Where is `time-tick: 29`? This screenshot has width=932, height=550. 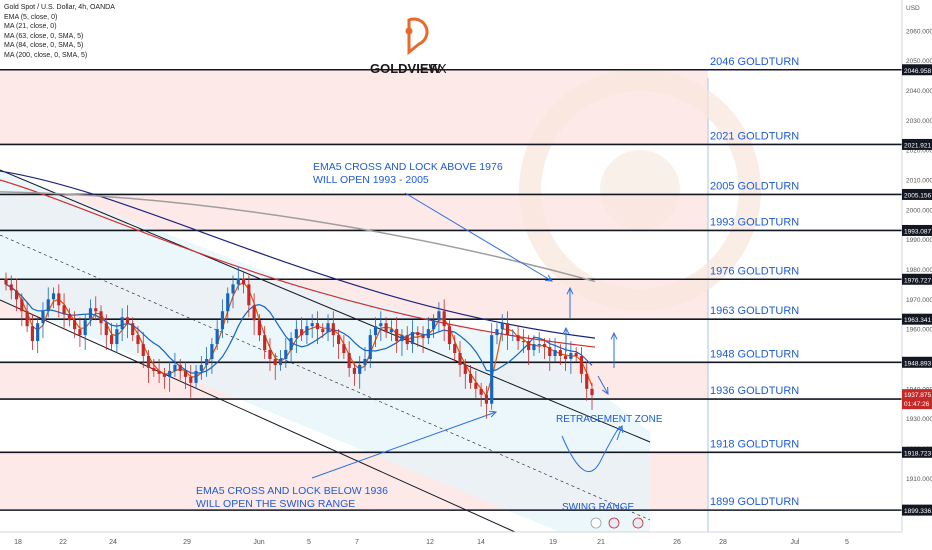 time-tick: 29 is located at coordinates (187, 542).